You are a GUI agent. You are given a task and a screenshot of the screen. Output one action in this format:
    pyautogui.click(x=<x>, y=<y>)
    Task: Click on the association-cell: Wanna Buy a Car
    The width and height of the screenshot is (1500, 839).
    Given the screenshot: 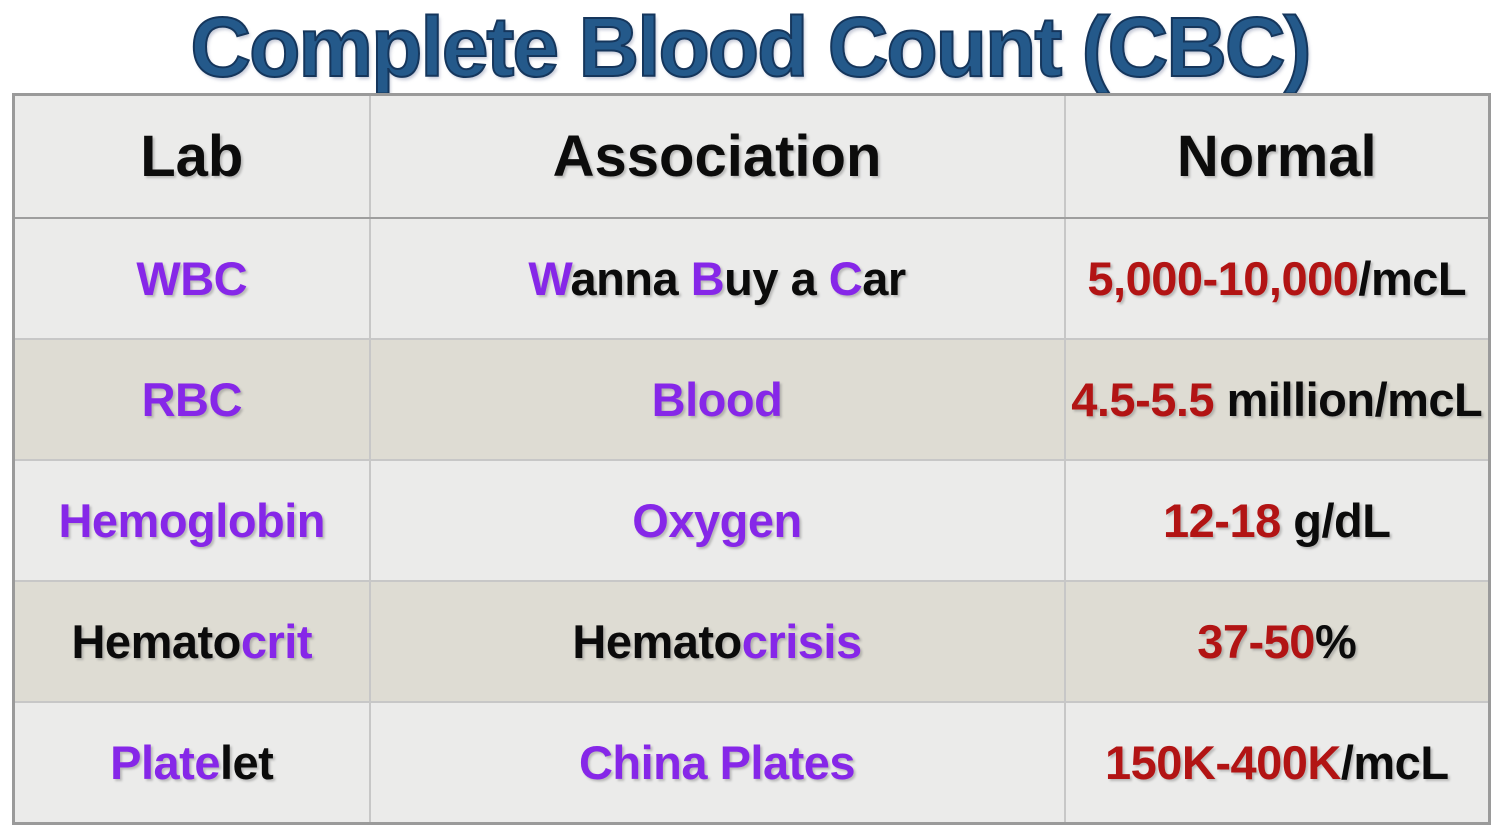 What is the action you would take?
    pyautogui.click(x=717, y=278)
    